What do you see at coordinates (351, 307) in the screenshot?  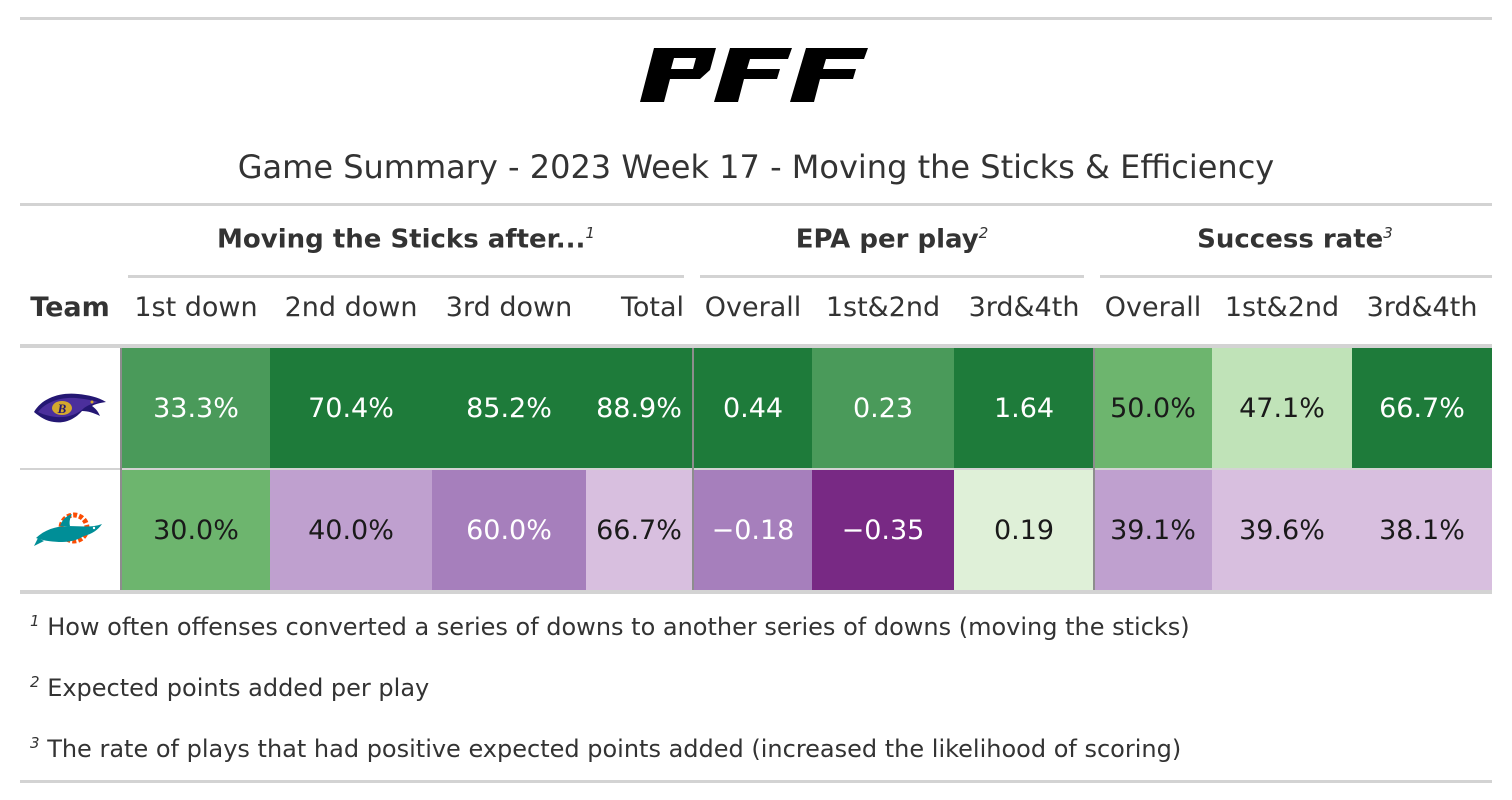 I see `col-header-2nd-down: 2nd down` at bounding box center [351, 307].